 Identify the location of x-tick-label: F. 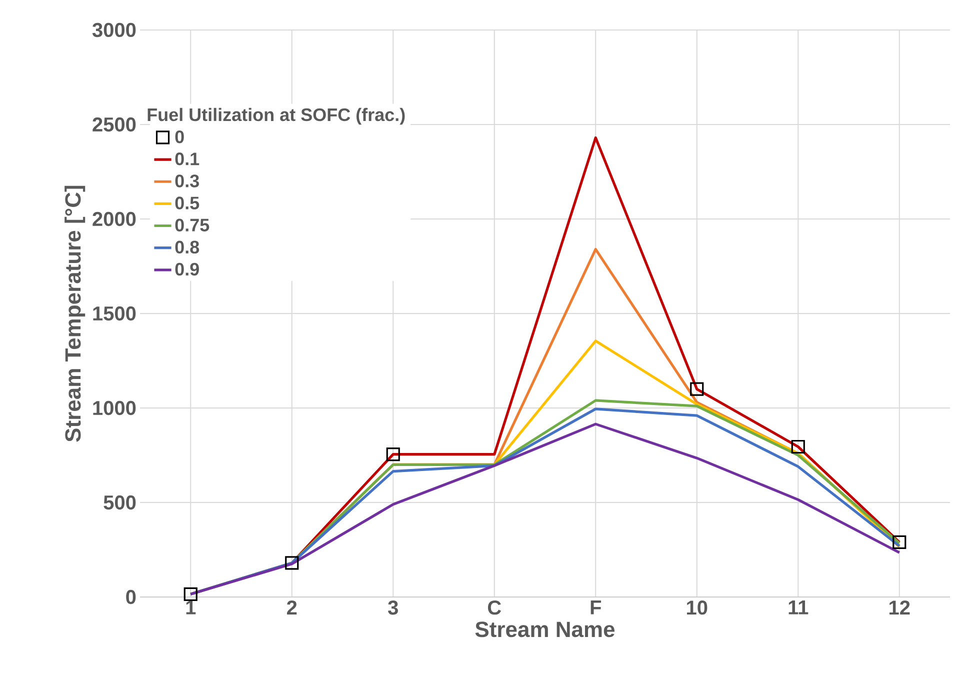
(595, 607).